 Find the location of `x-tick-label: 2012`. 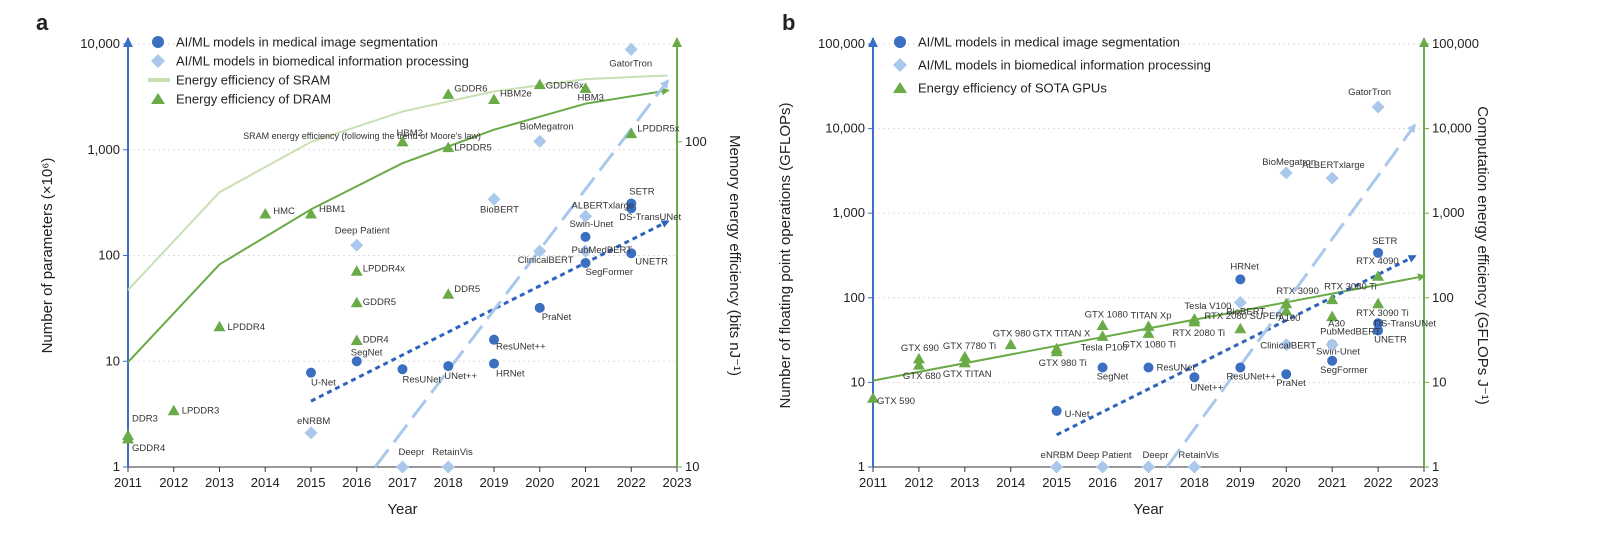

x-tick-label: 2012 is located at coordinates (918, 482).